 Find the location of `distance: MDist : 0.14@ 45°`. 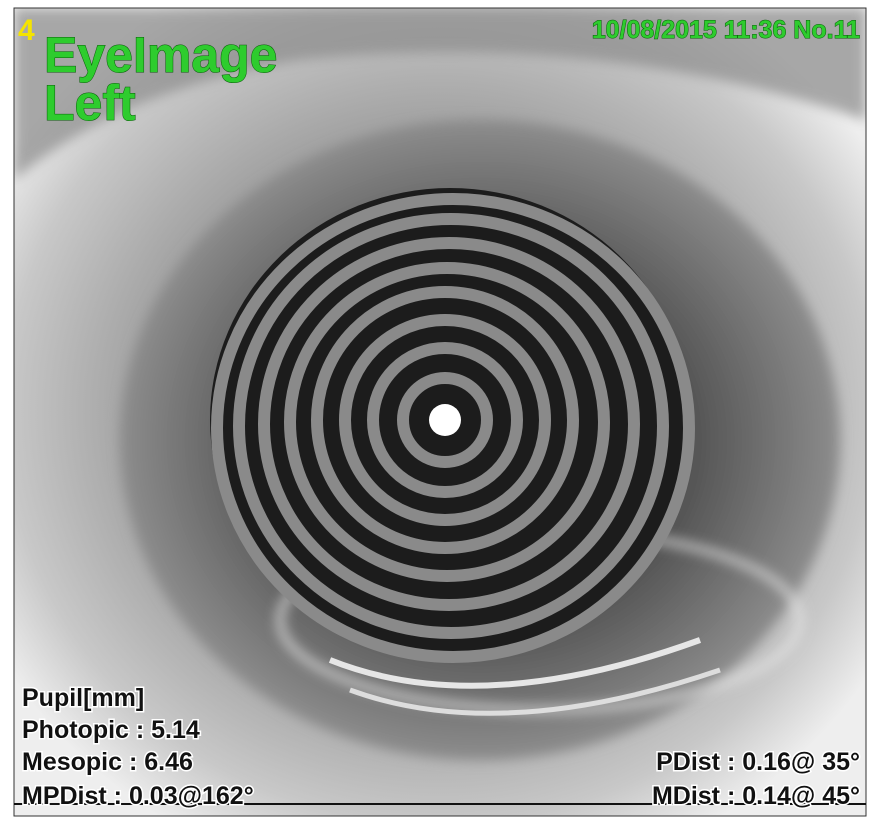

distance: MDist : 0.14@ 45° is located at coordinates (756, 796).